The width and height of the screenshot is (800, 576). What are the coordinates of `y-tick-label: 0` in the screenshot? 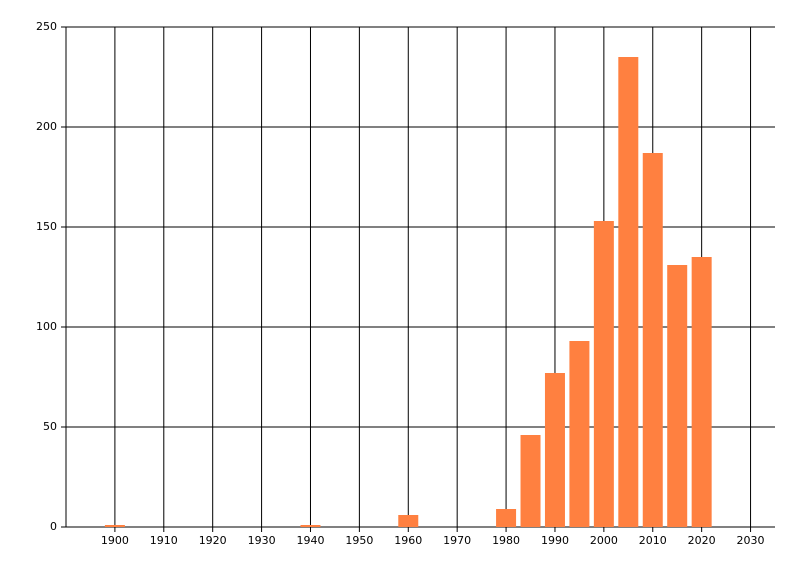 It's located at (53, 526).